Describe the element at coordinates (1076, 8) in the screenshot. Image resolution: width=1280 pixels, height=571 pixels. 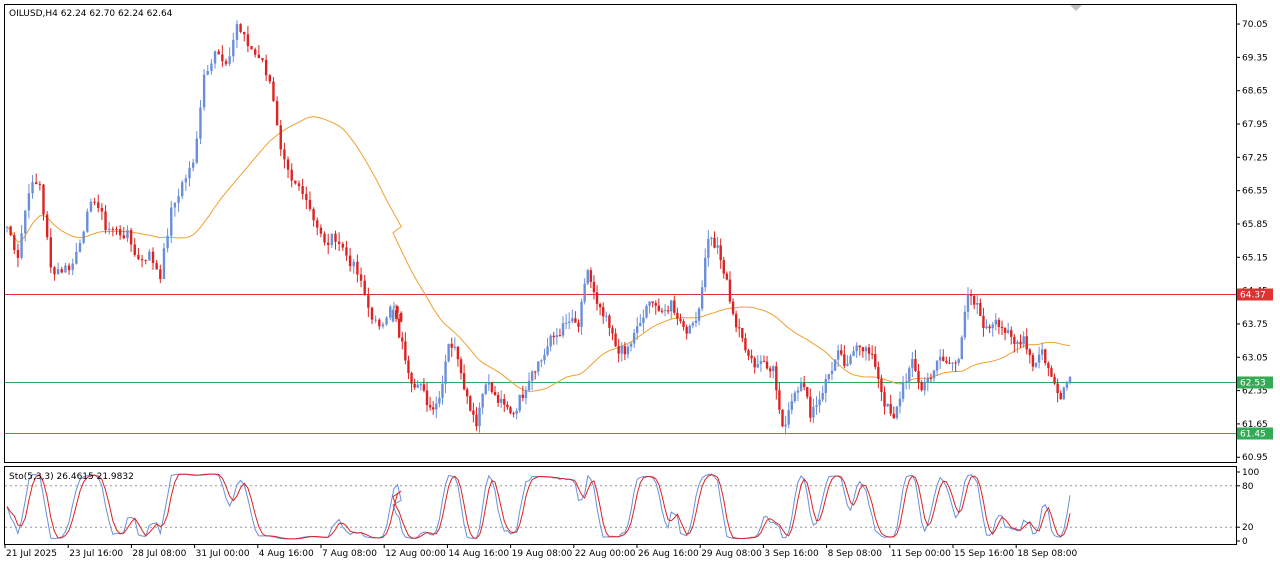
I see `scroll-marker-icon` at that location.